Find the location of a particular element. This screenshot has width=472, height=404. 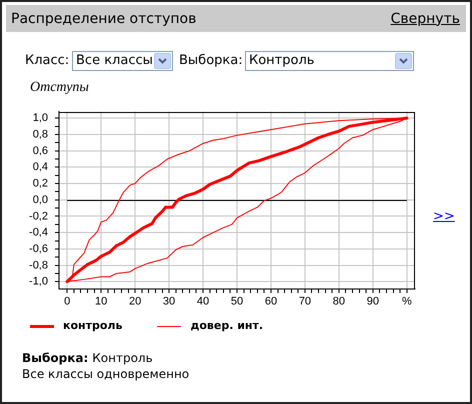

x-tick-label: 60 is located at coordinates (271, 302).